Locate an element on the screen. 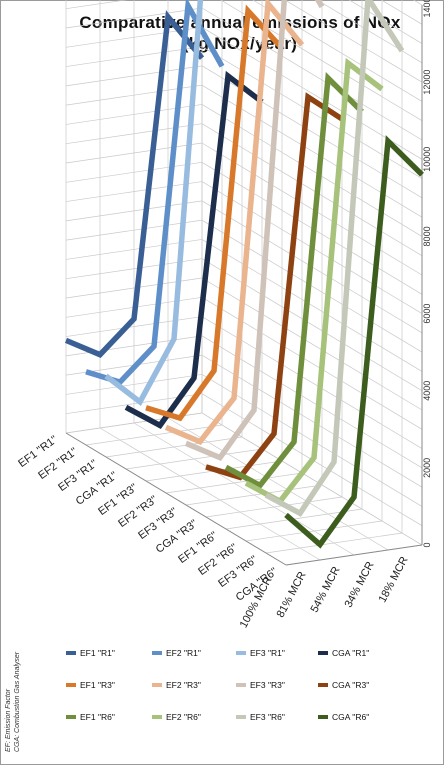  legend-item: EF2 "R1" is located at coordinates (176, 653).